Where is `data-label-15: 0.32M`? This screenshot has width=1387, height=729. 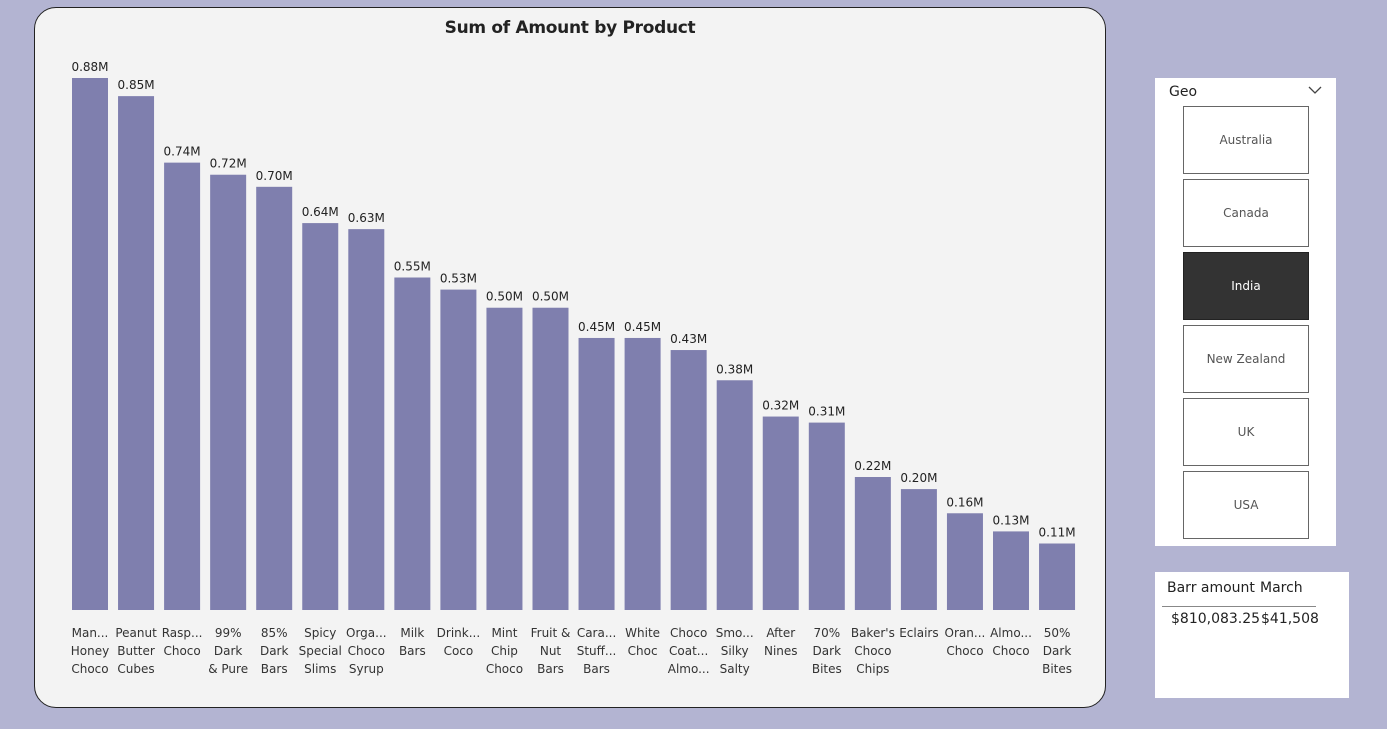 data-label-15: 0.32M is located at coordinates (780, 406).